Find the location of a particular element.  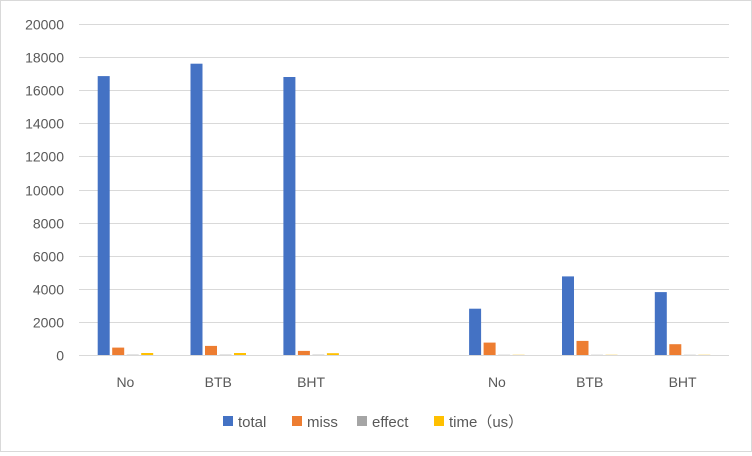

legend-label: total is located at coordinates (252, 422).